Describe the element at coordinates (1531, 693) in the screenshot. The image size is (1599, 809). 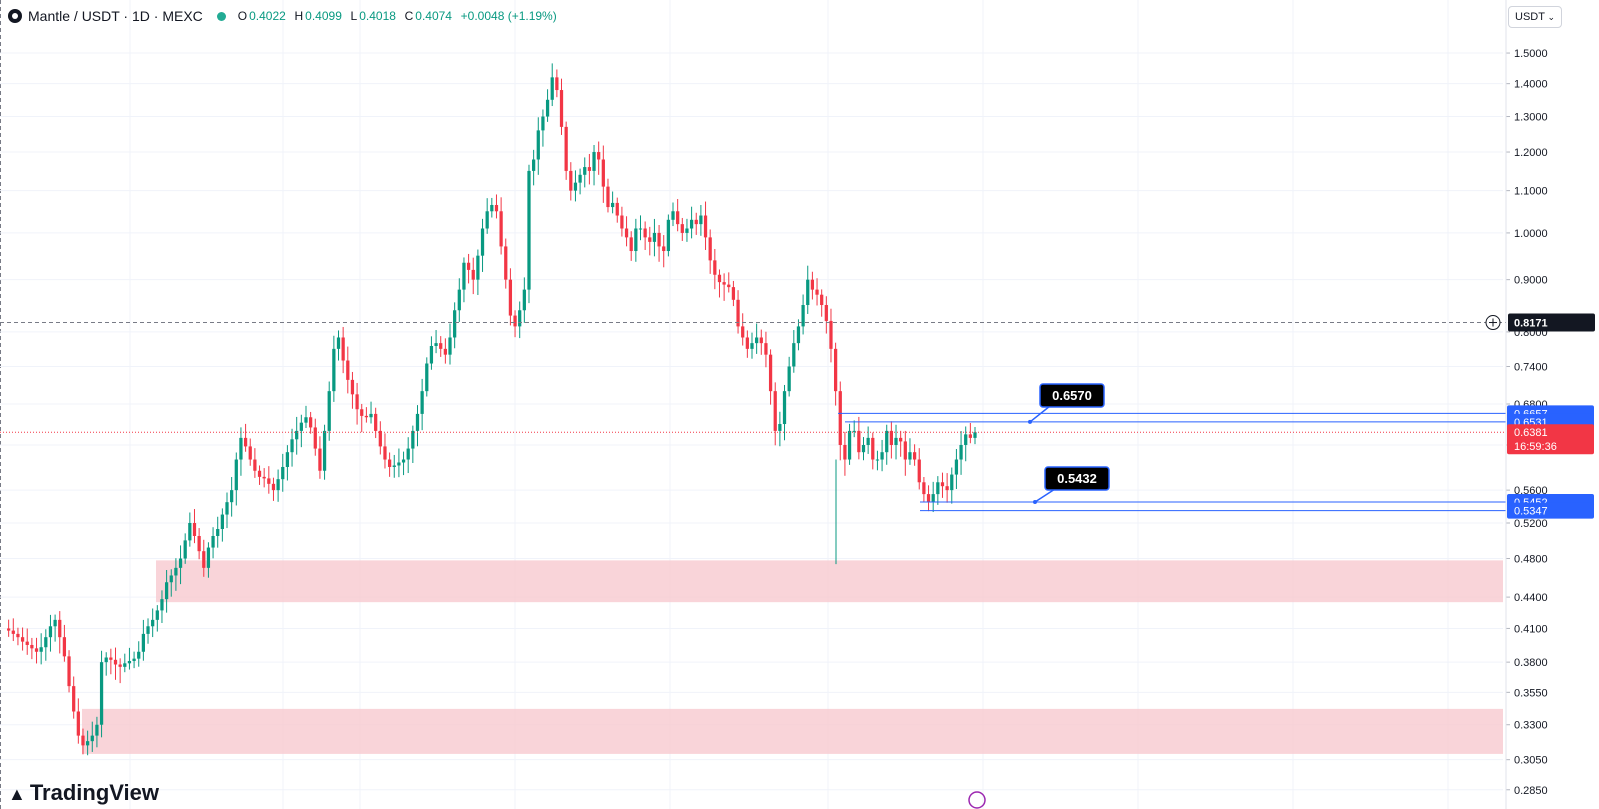
I see `y-tick-label: 0.3550` at that location.